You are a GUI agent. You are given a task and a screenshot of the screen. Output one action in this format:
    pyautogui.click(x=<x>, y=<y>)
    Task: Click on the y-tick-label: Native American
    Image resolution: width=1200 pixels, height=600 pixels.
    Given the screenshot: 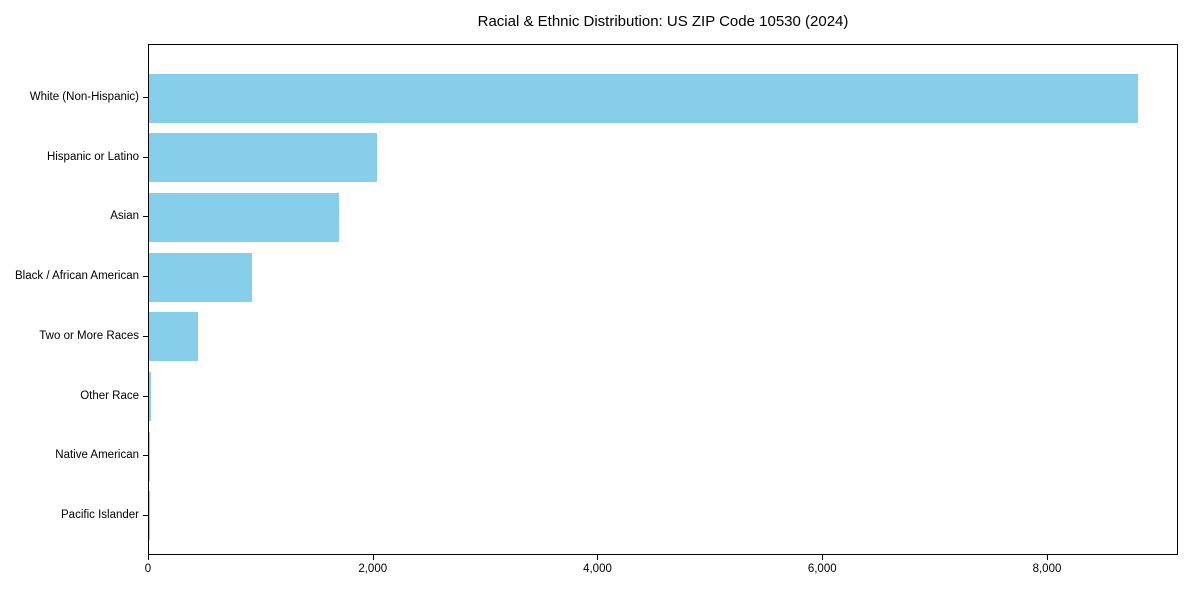 What is the action you would take?
    pyautogui.click(x=97, y=455)
    